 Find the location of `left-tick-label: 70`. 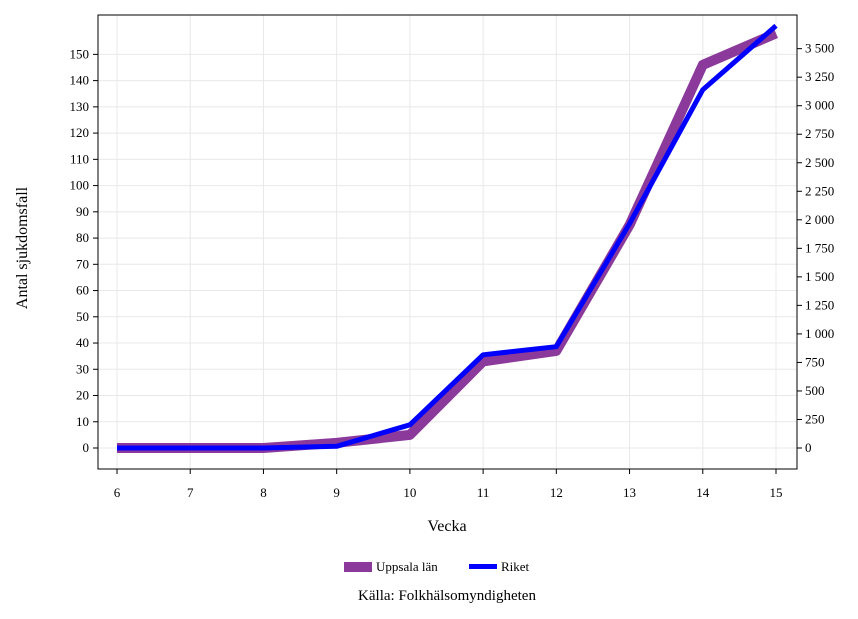

left-tick-label: 70 is located at coordinates (82, 263).